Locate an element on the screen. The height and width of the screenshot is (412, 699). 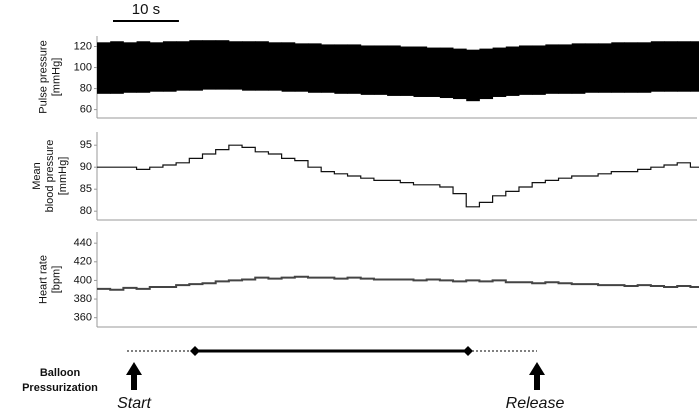
y-tick-label: 100 is located at coordinates (83, 67).